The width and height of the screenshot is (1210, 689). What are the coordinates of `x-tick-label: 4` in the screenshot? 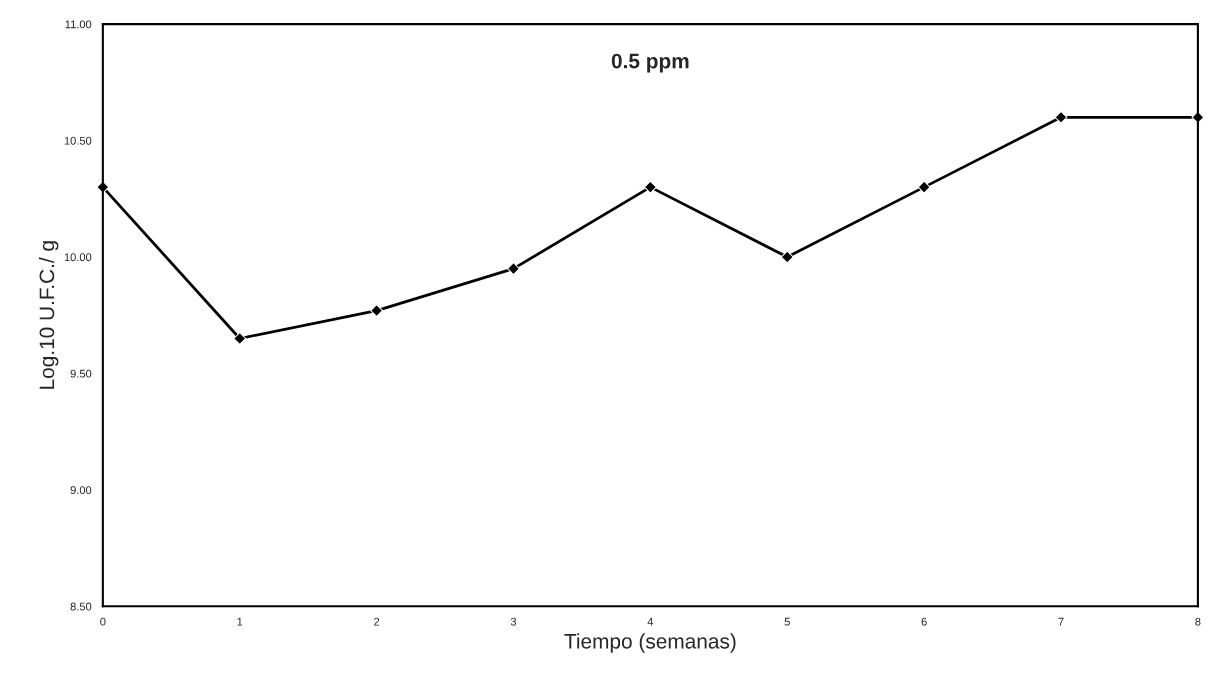 It's located at (650, 621).